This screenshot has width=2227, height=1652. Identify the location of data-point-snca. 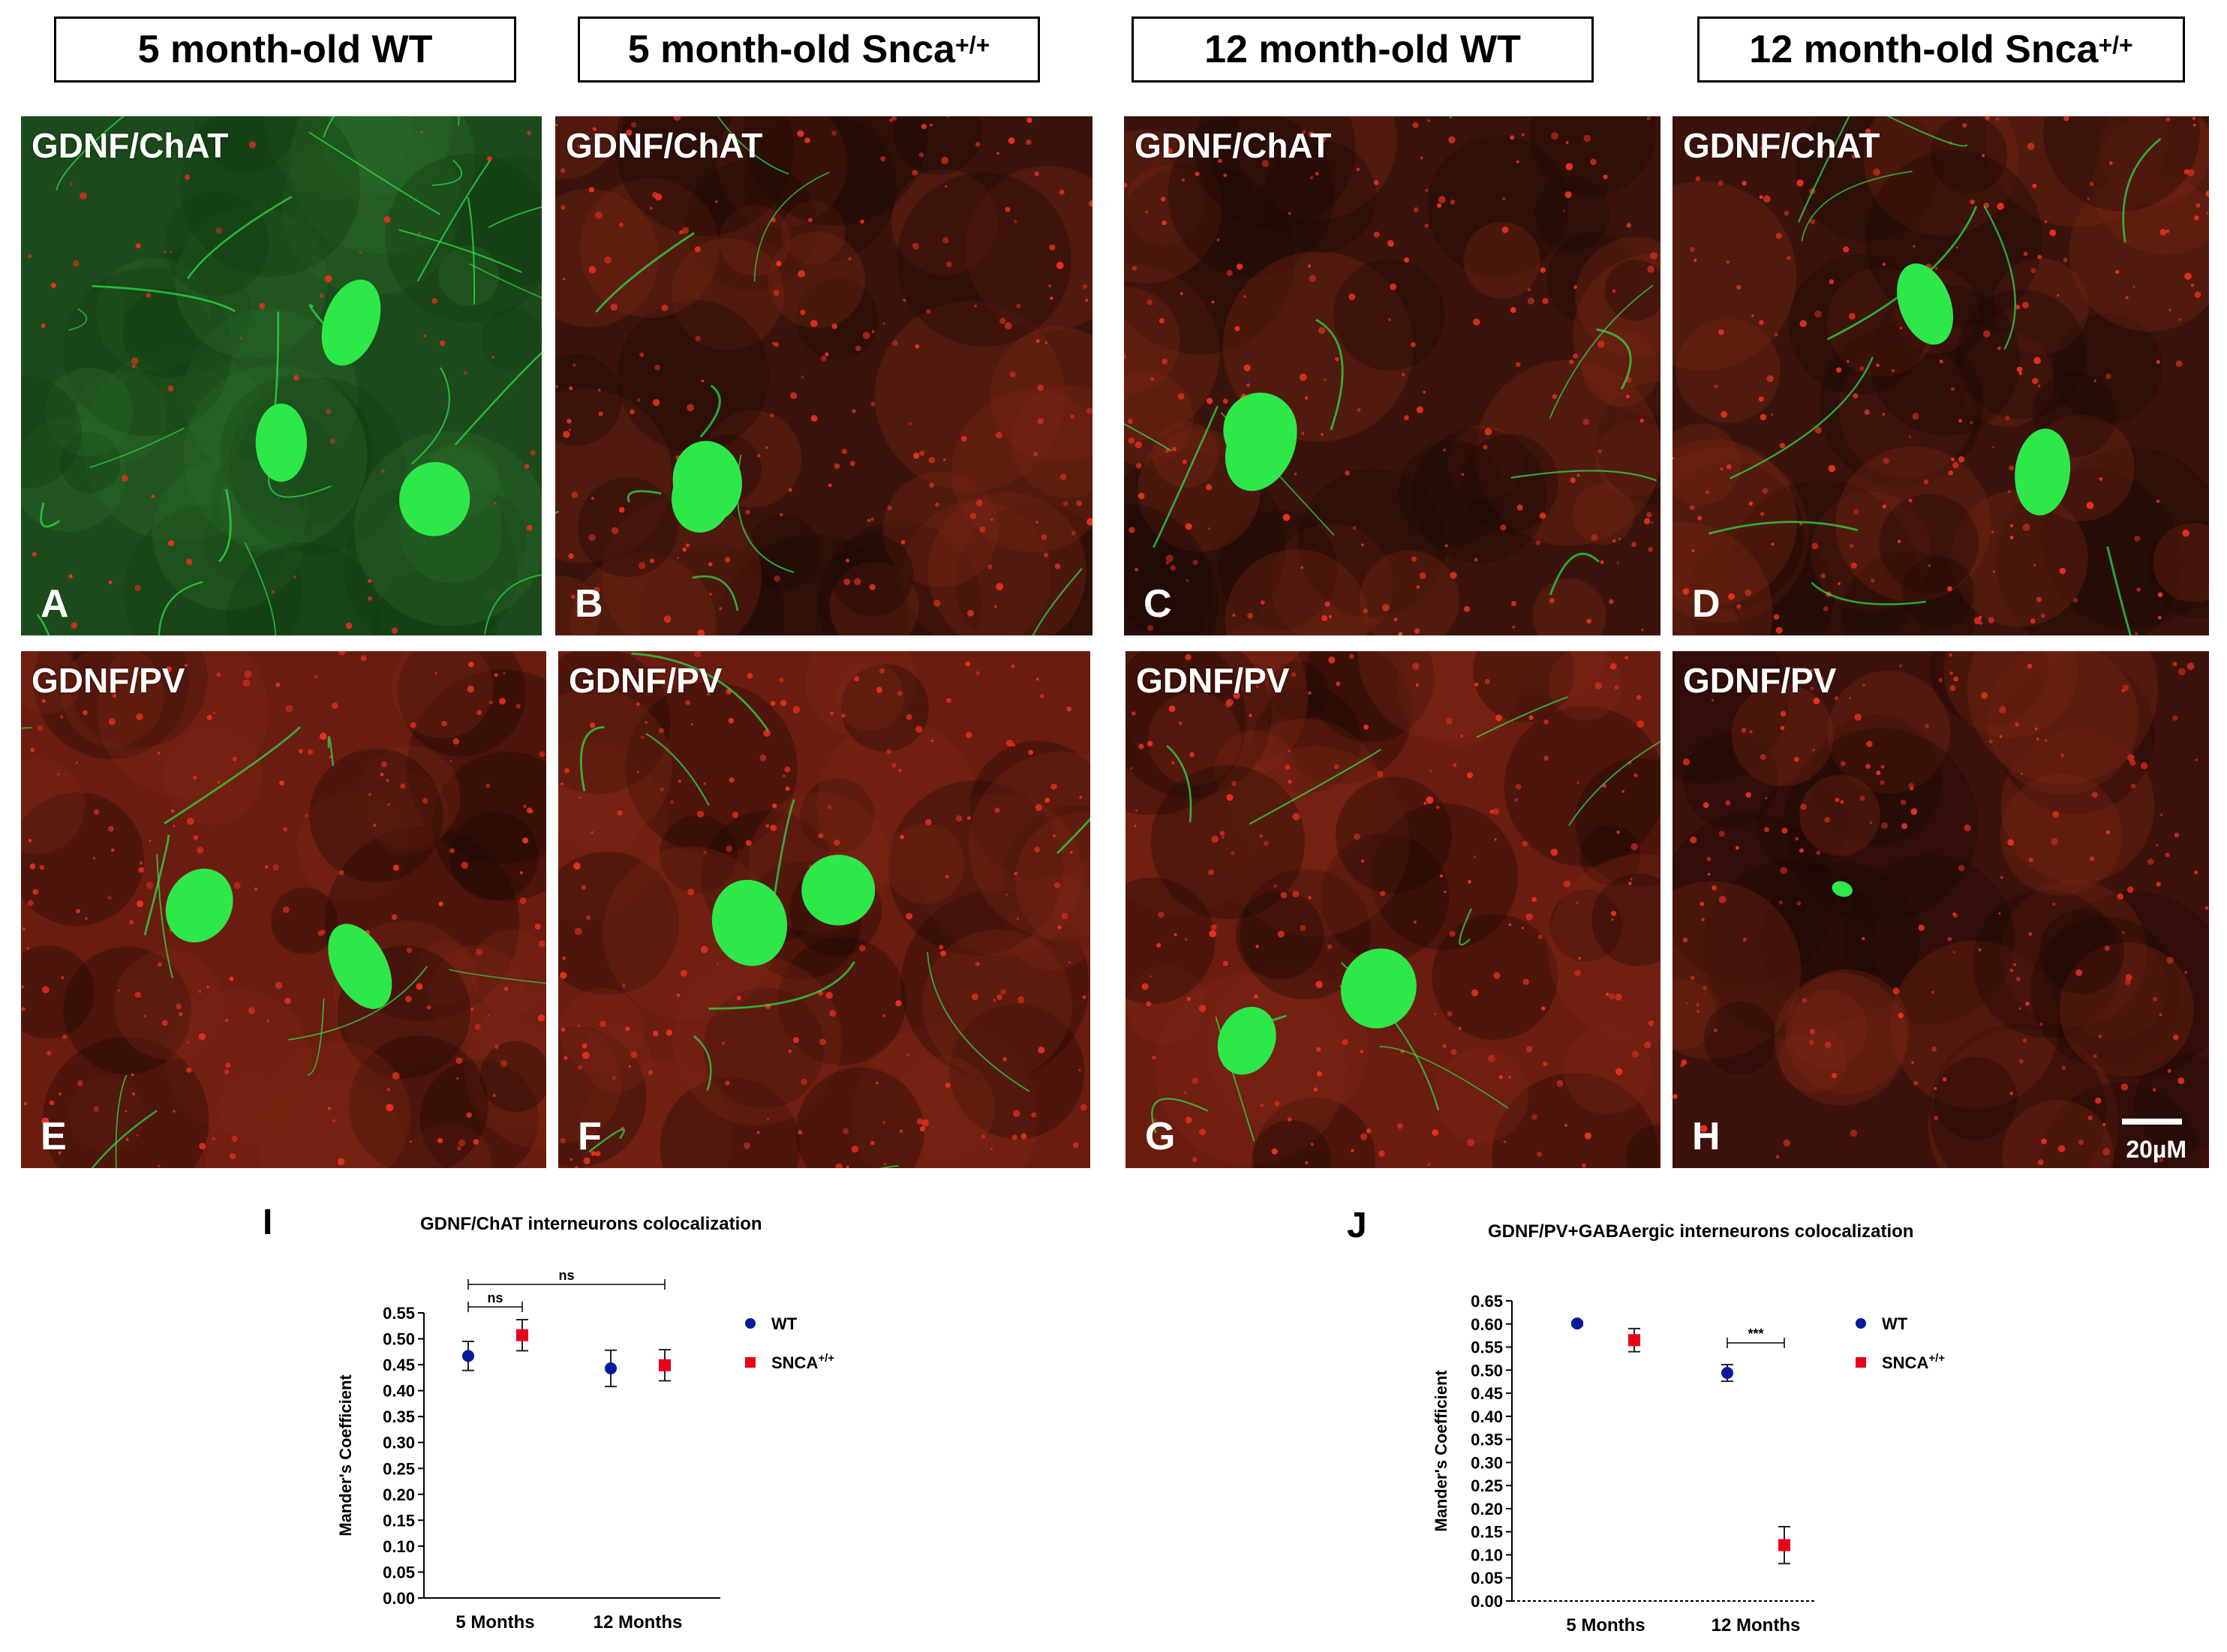
(1634, 1340).